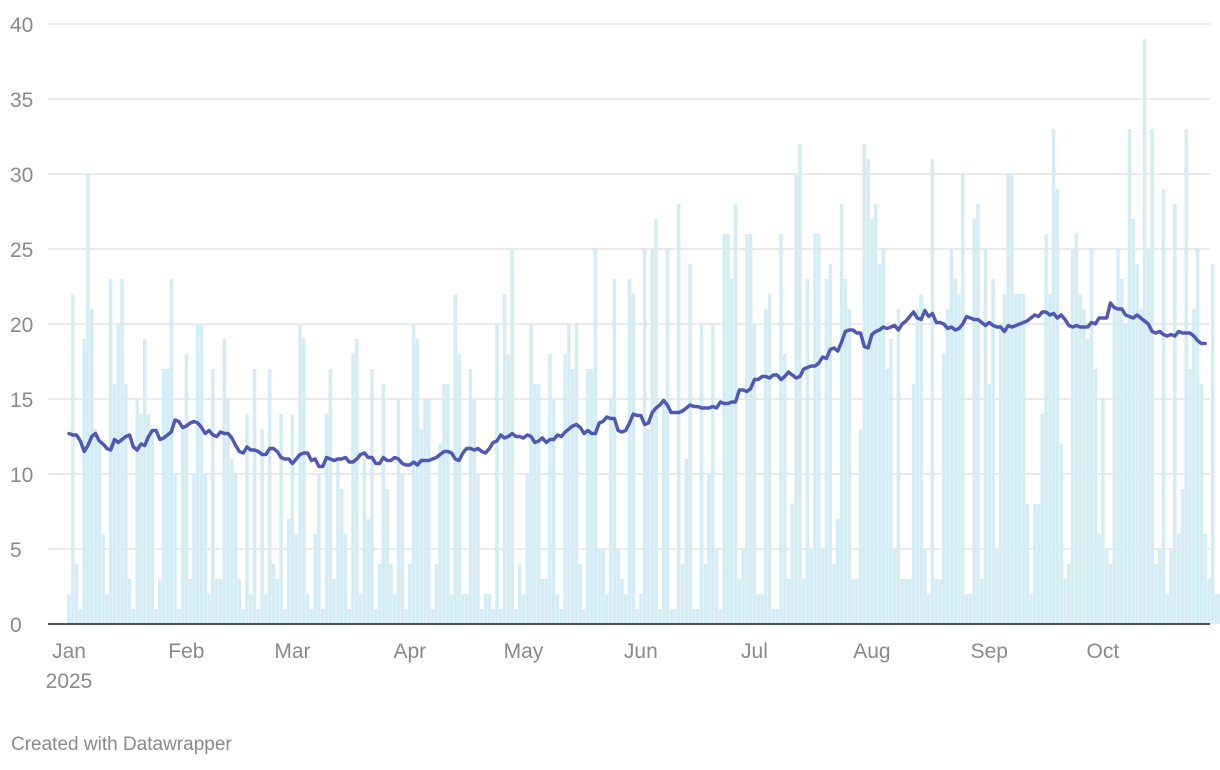 The height and width of the screenshot is (770, 1220). I want to click on y-tick-label: 10, so click(21, 475).